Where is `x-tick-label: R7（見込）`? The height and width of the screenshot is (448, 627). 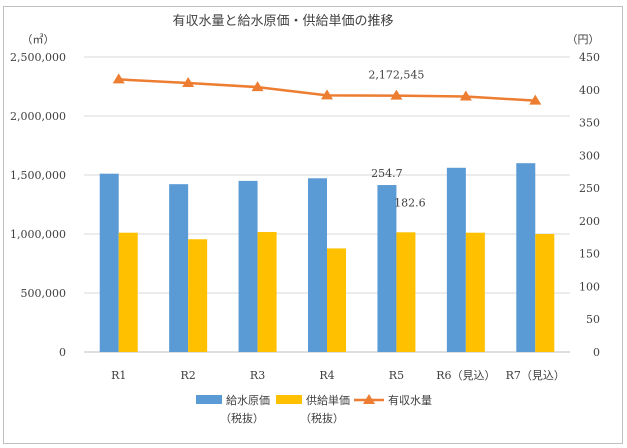
x-tick-label: R7（見込） is located at coordinates (535, 375).